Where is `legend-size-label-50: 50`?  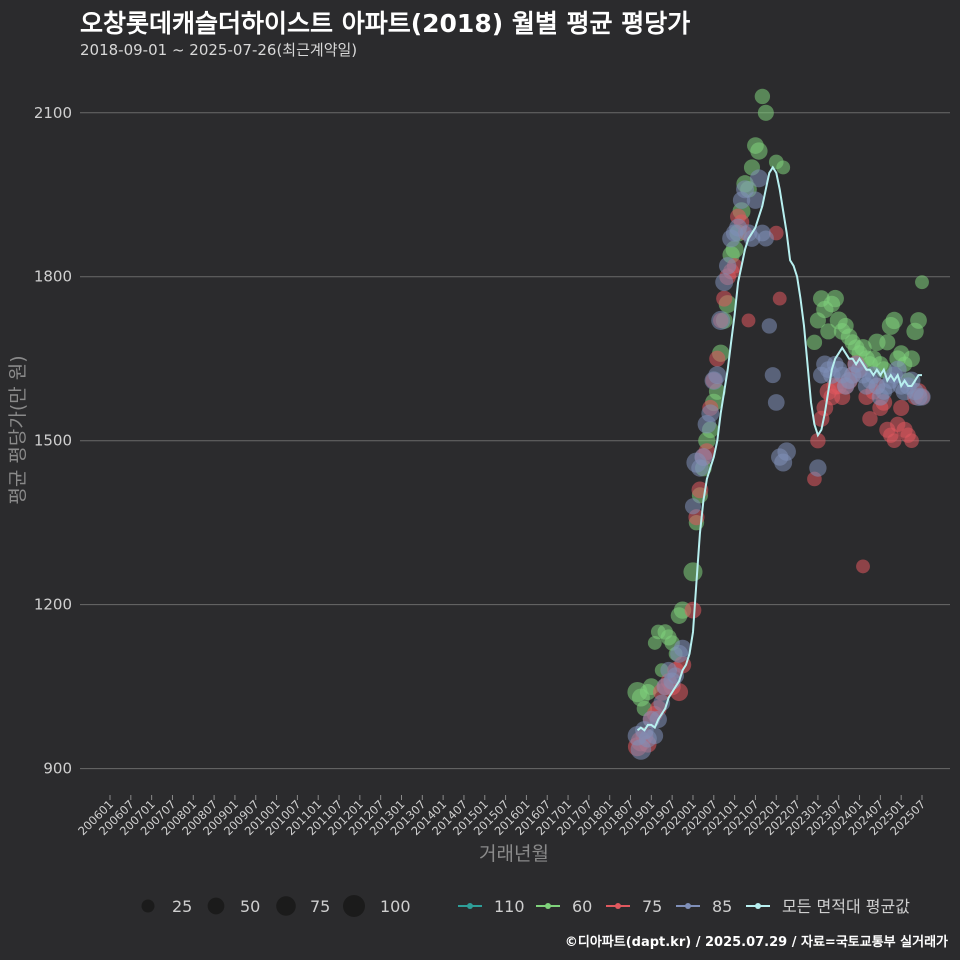 legend-size-label-50: 50 is located at coordinates (250, 906).